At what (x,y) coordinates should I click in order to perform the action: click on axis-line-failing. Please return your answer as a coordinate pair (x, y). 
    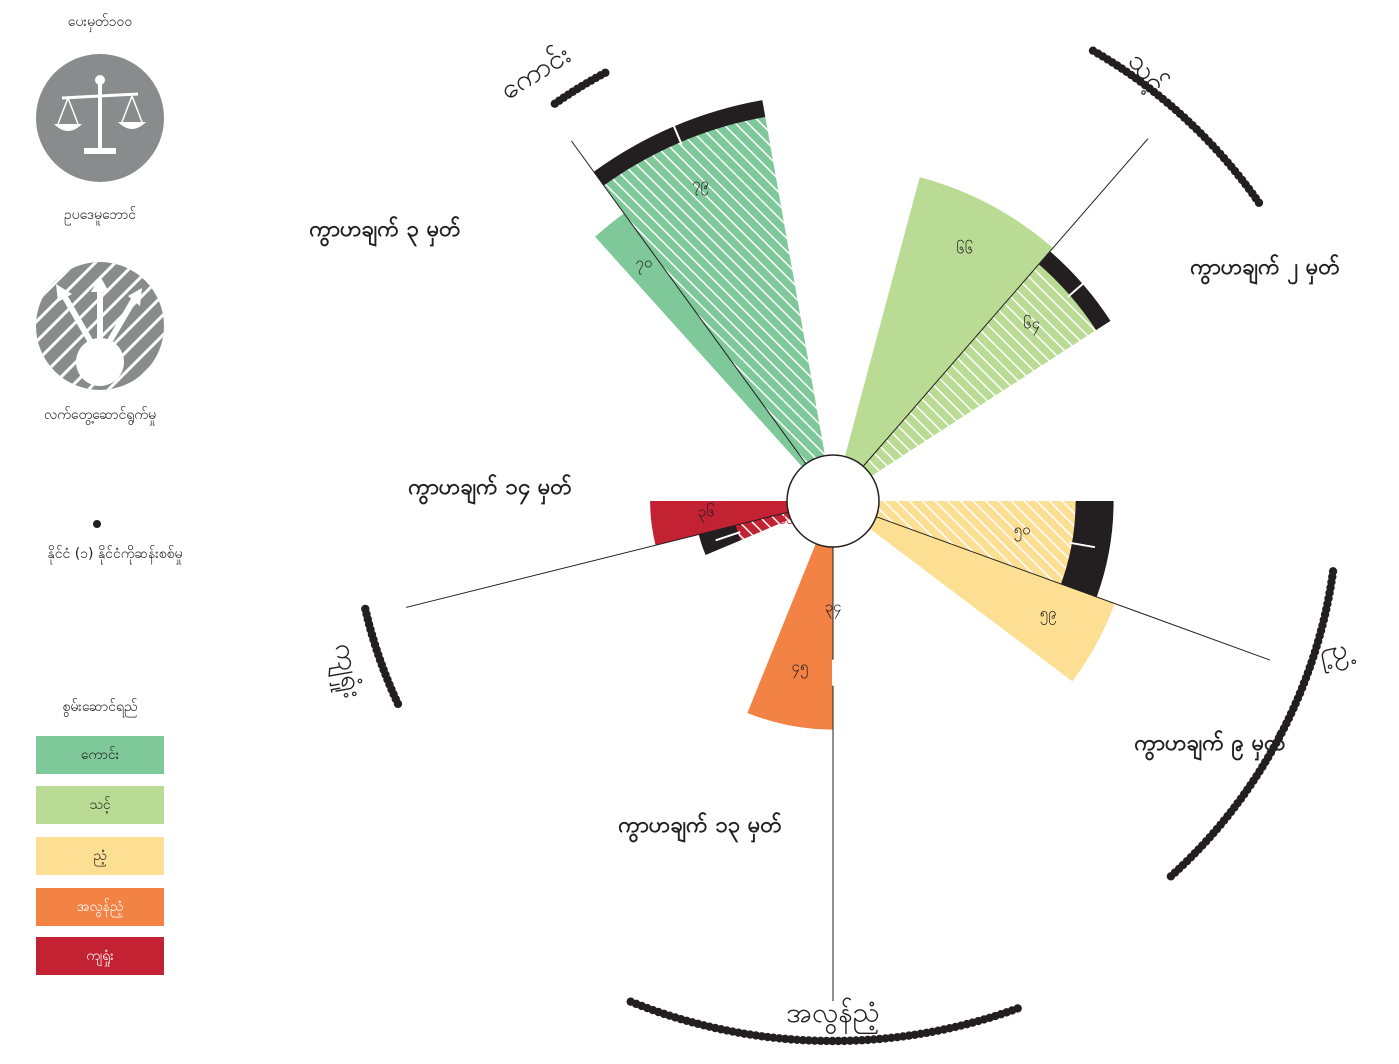
    Looking at the image, I should click on (619, 554).